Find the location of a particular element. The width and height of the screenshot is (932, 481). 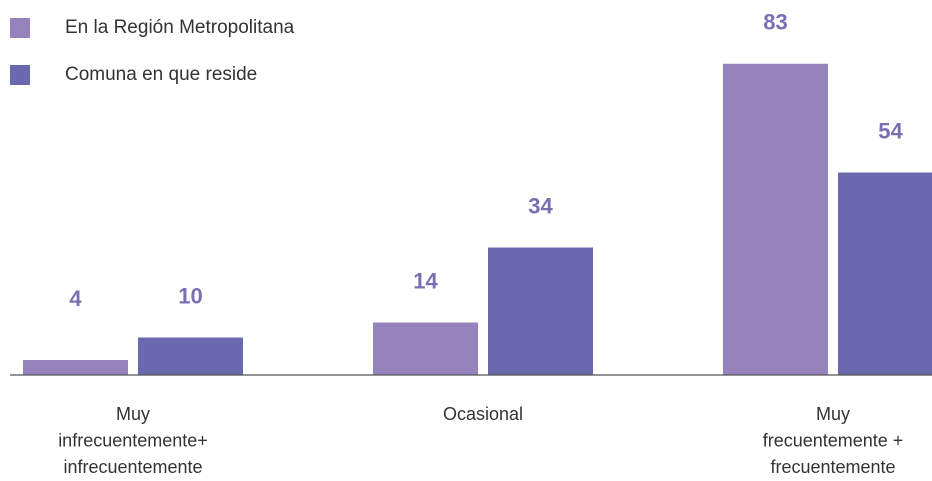

x-tick-label-line: Ocasional is located at coordinates (483, 414).